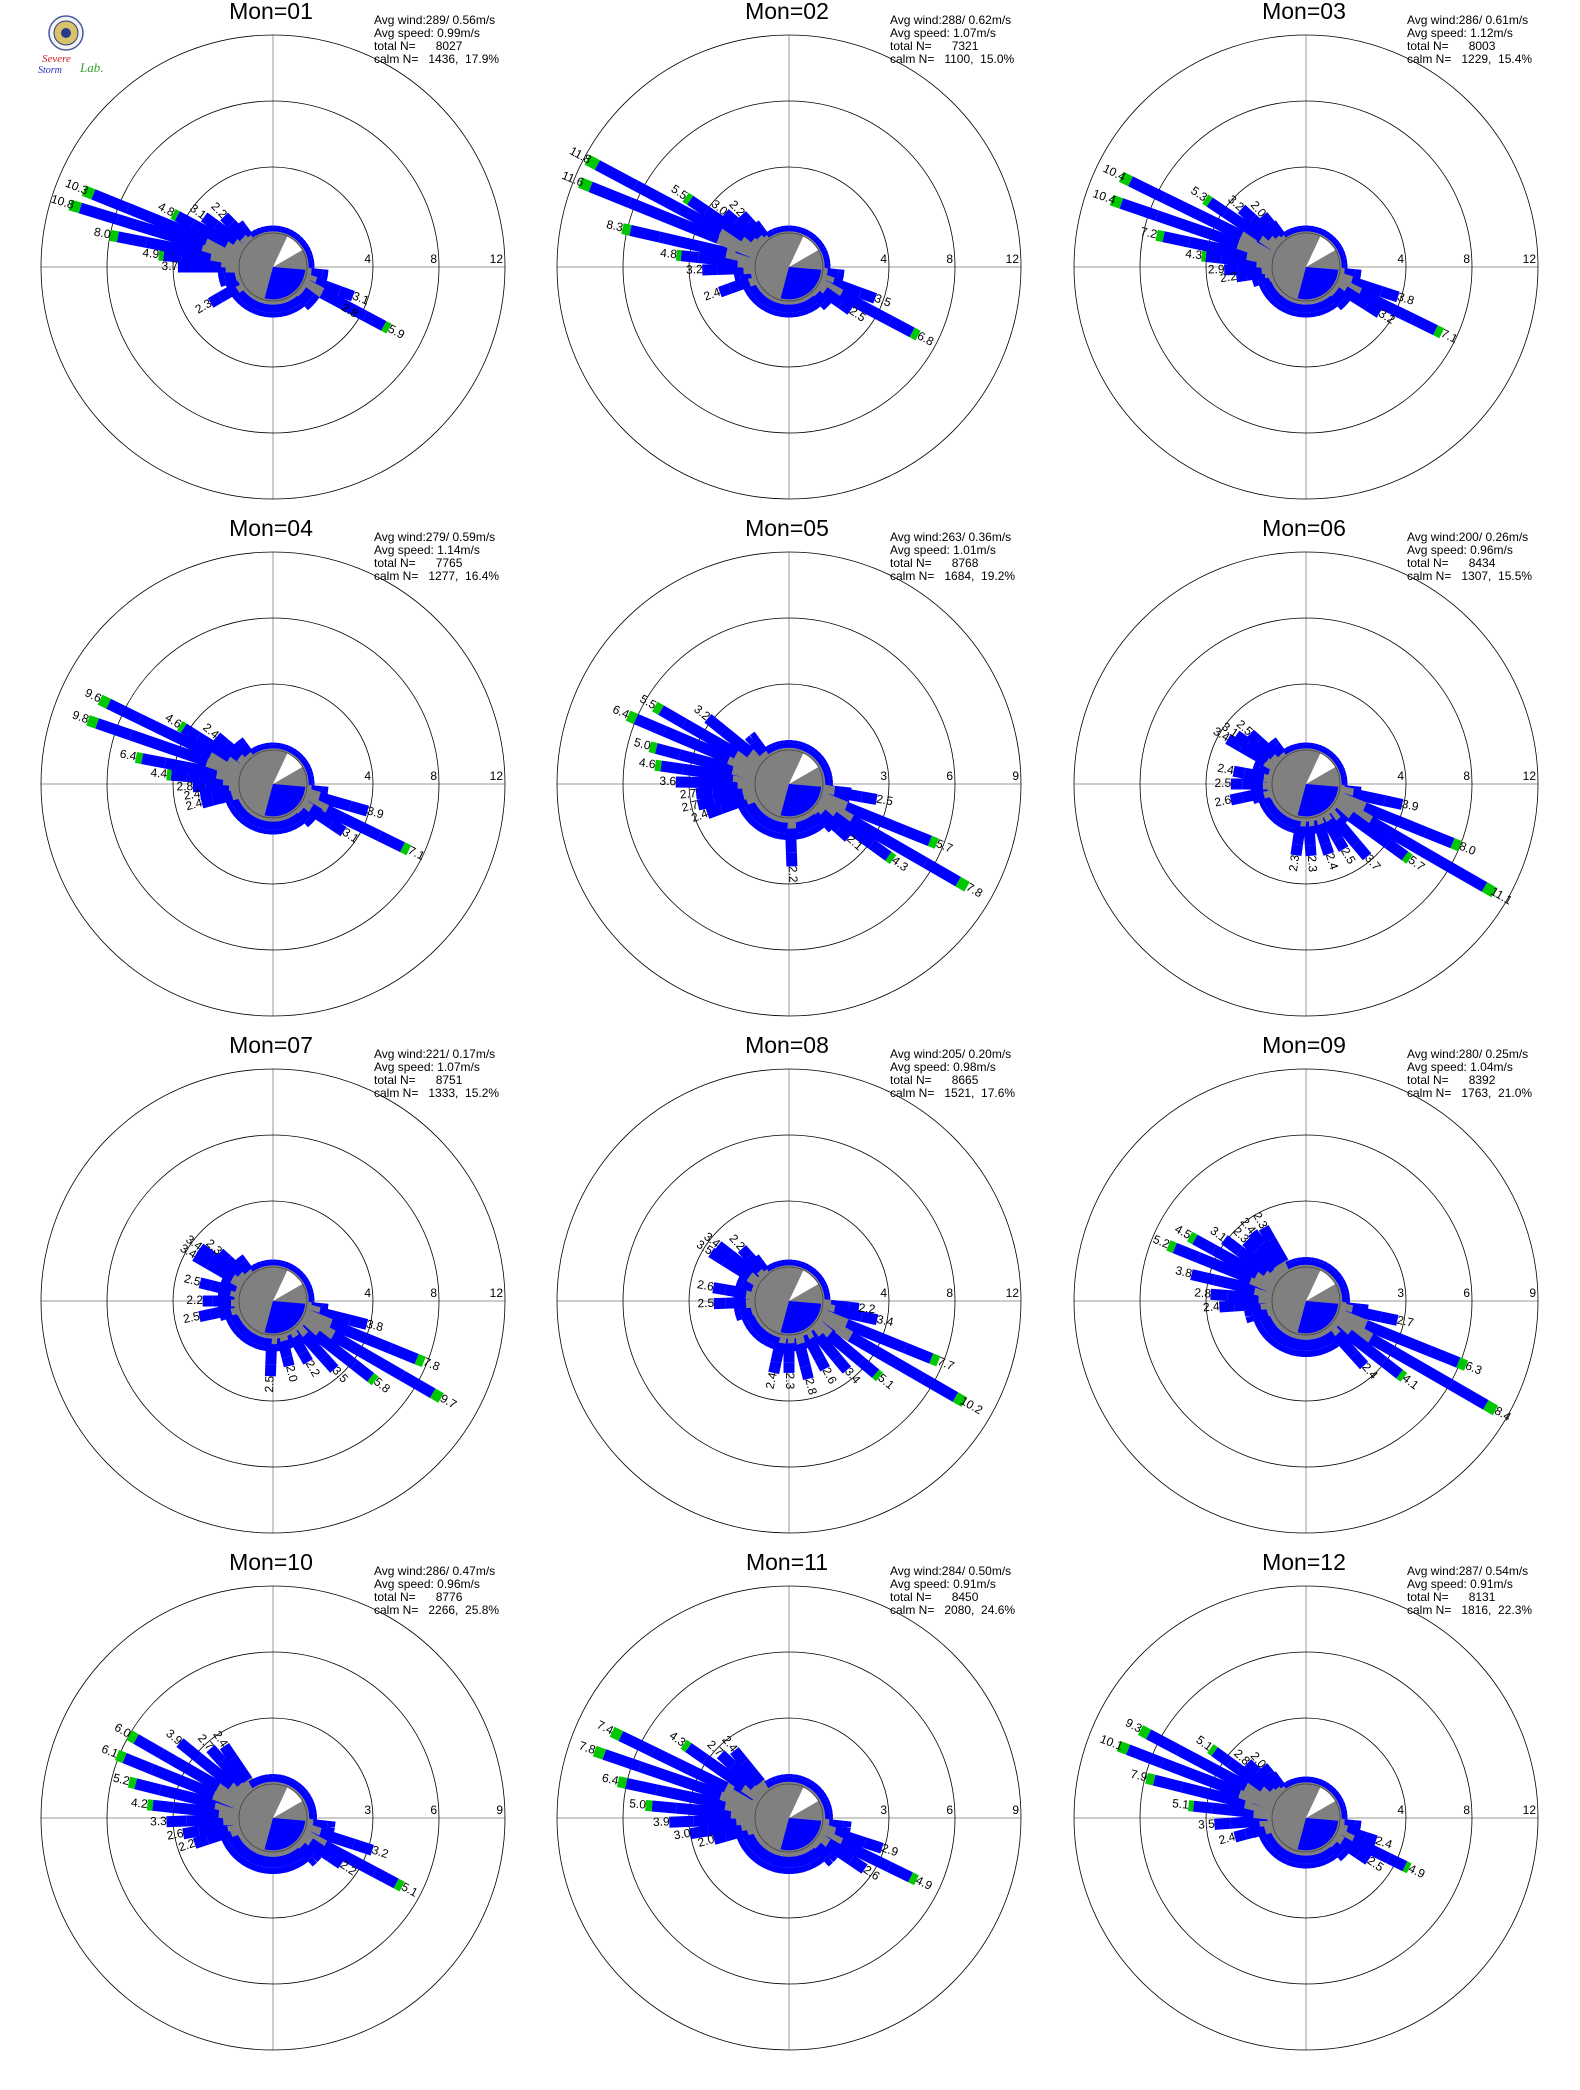 This screenshot has height=2090, width=1580. Describe the element at coordinates (1332, 1320) in the screenshot. I see `bars` at that location.